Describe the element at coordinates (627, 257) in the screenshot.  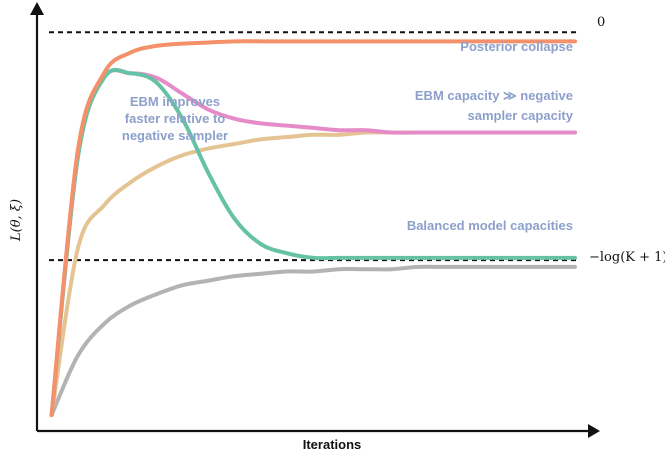
I see `reference-line-label-neglog: −log(K + 1)` at that location.